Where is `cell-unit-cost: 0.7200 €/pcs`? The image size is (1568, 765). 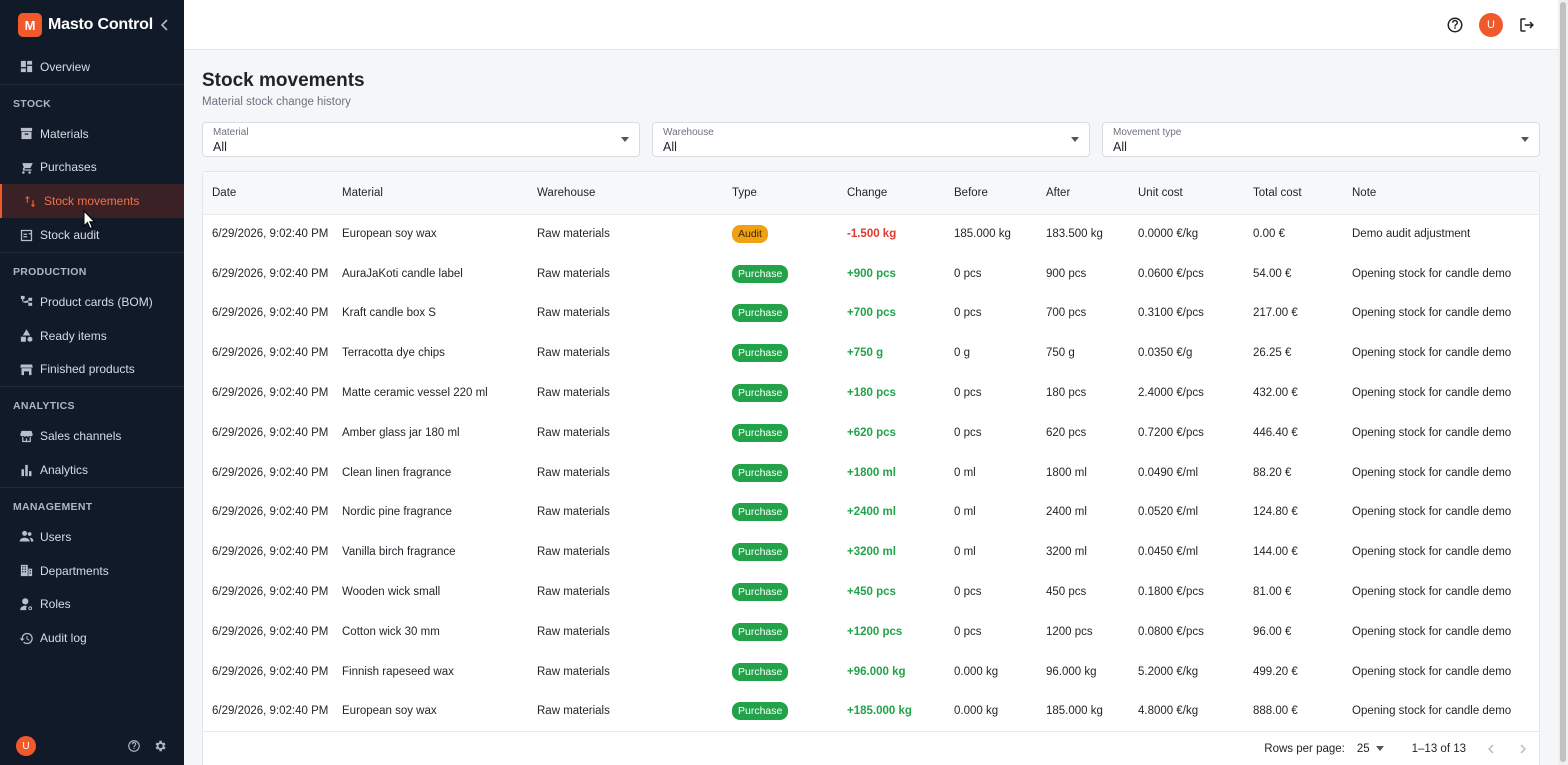 cell-unit-cost: 0.7200 €/pcs is located at coordinates (1186, 433).